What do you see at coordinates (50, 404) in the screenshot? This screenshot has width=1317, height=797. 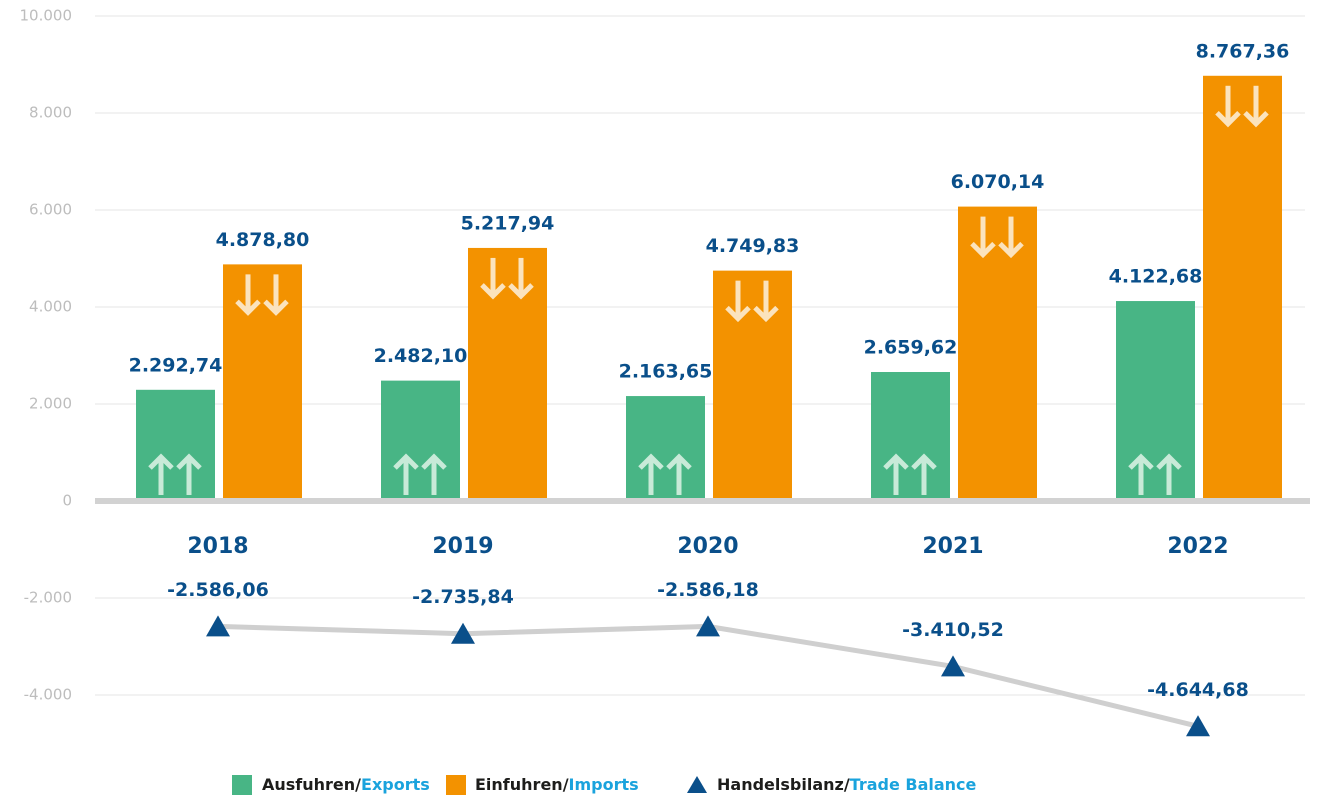 I see `y-tick-label: 2.000` at bounding box center [50, 404].